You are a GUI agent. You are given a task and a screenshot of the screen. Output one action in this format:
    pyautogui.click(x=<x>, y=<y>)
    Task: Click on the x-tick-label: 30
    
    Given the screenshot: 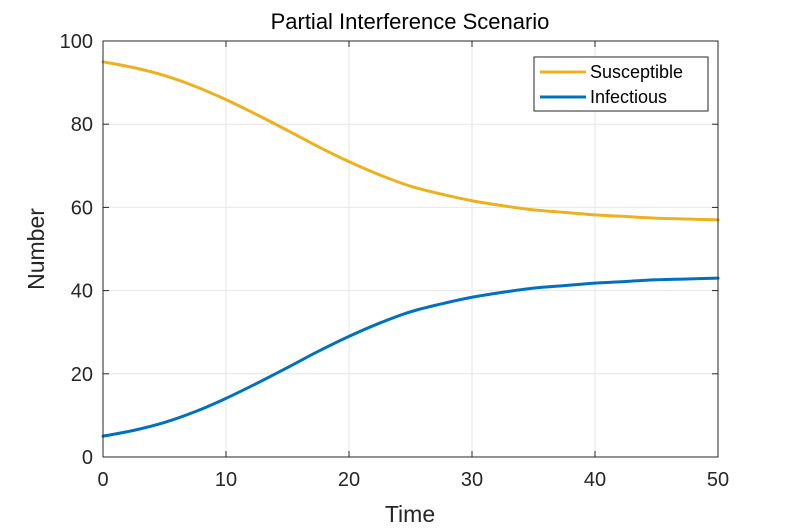 What is the action you would take?
    pyautogui.click(x=472, y=480)
    